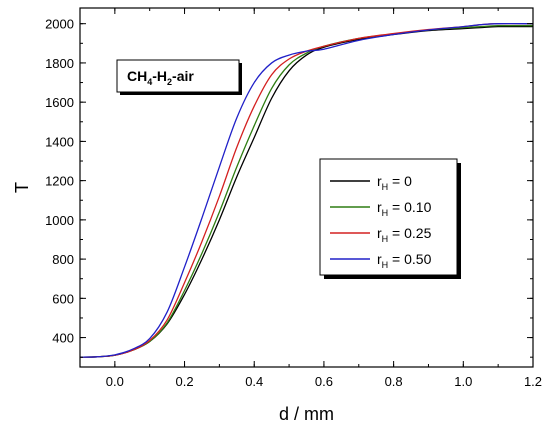 Image resolution: width=550 pixels, height=430 pixels. I want to click on legend-entry-3: rH = 0.50, so click(381, 260).